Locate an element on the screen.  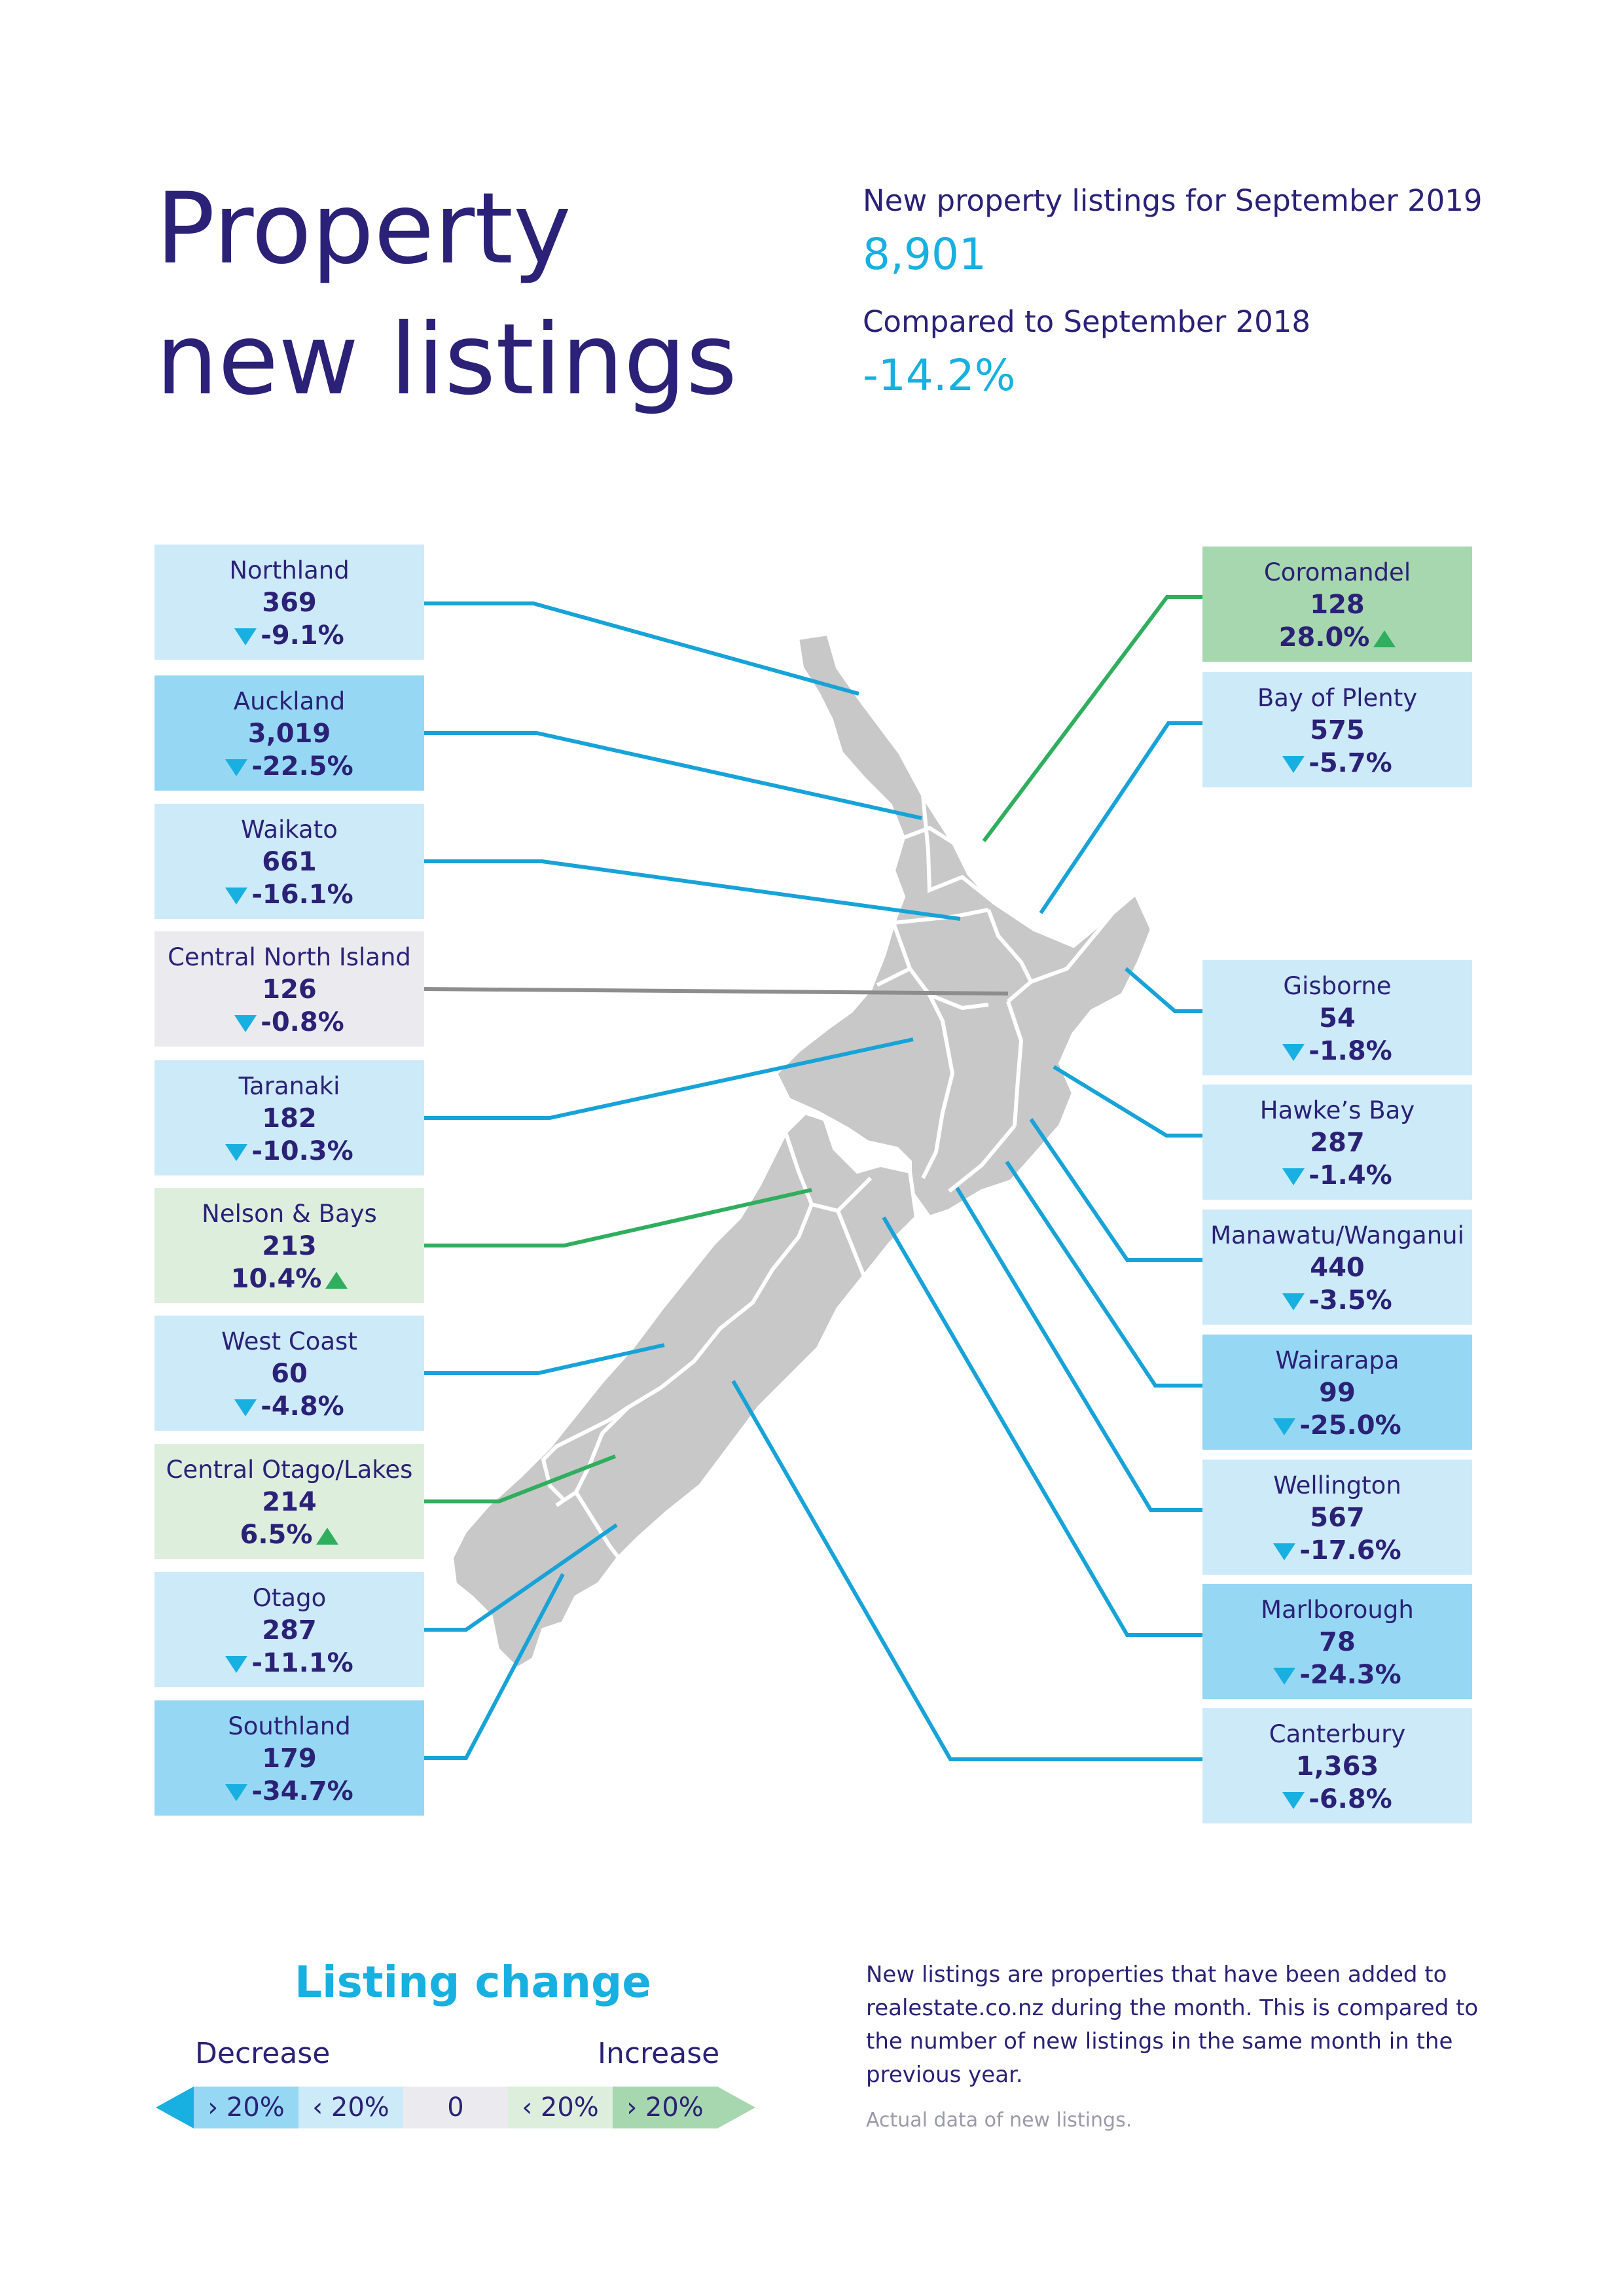
region-box-gisborne: Gisborne 54 -1.8% is located at coordinates (1337, 1017).